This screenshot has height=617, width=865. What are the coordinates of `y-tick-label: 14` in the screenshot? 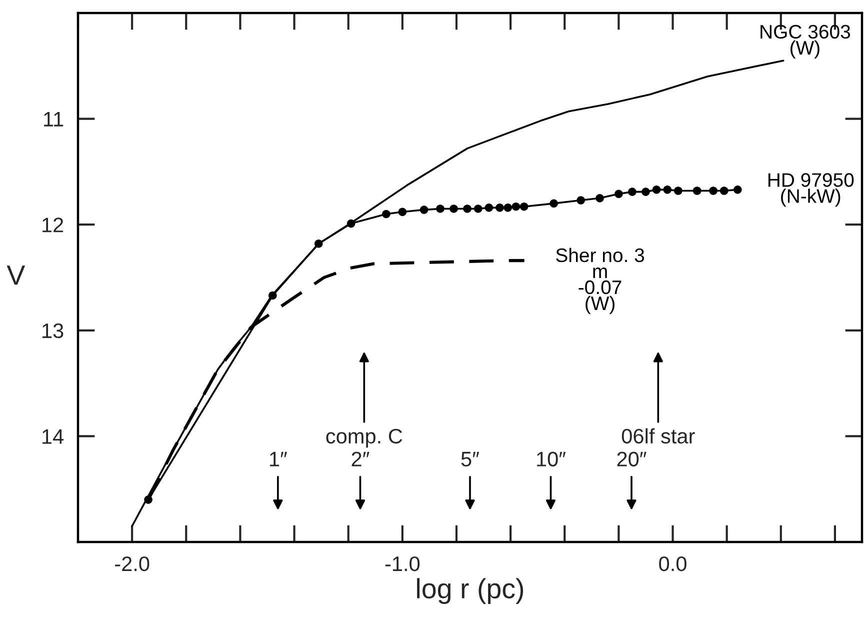 It's located at (53, 436).